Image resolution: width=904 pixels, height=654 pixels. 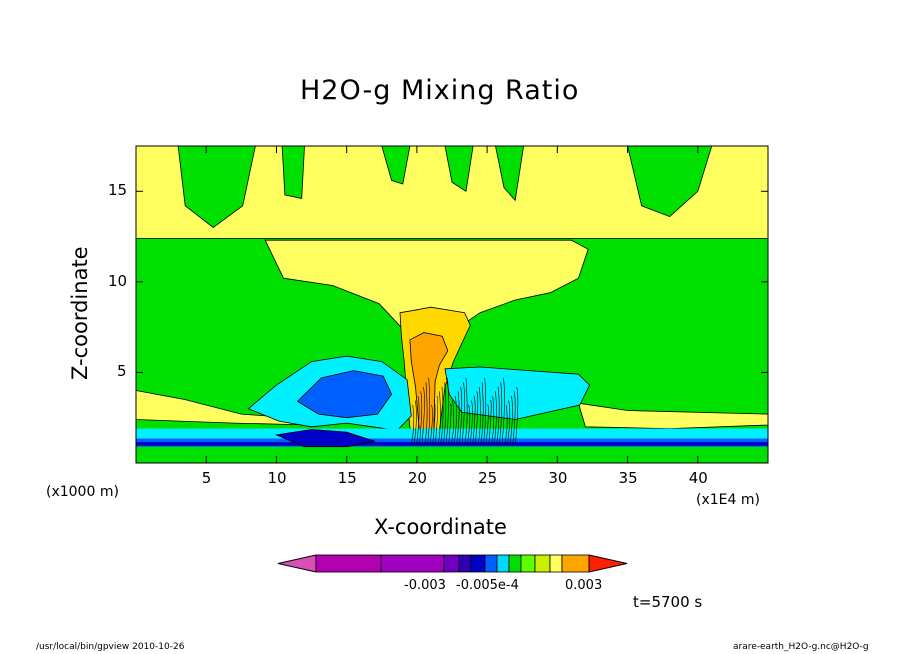 What do you see at coordinates (608, 563) in the screenshot?
I see `colorbar-arrow-right` at bounding box center [608, 563].